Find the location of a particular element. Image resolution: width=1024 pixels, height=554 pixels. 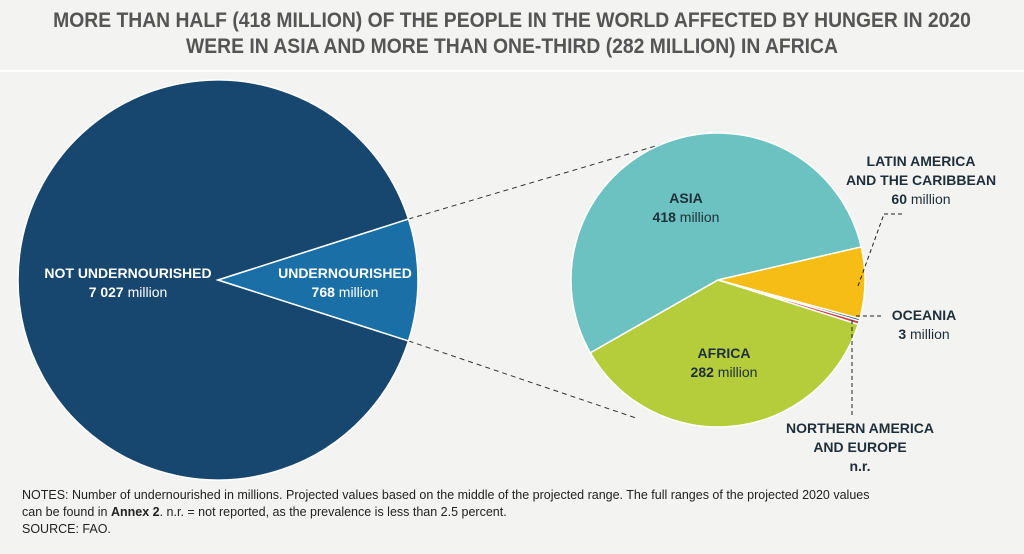

pie-slice-undernourished is located at coordinates (317, 280).